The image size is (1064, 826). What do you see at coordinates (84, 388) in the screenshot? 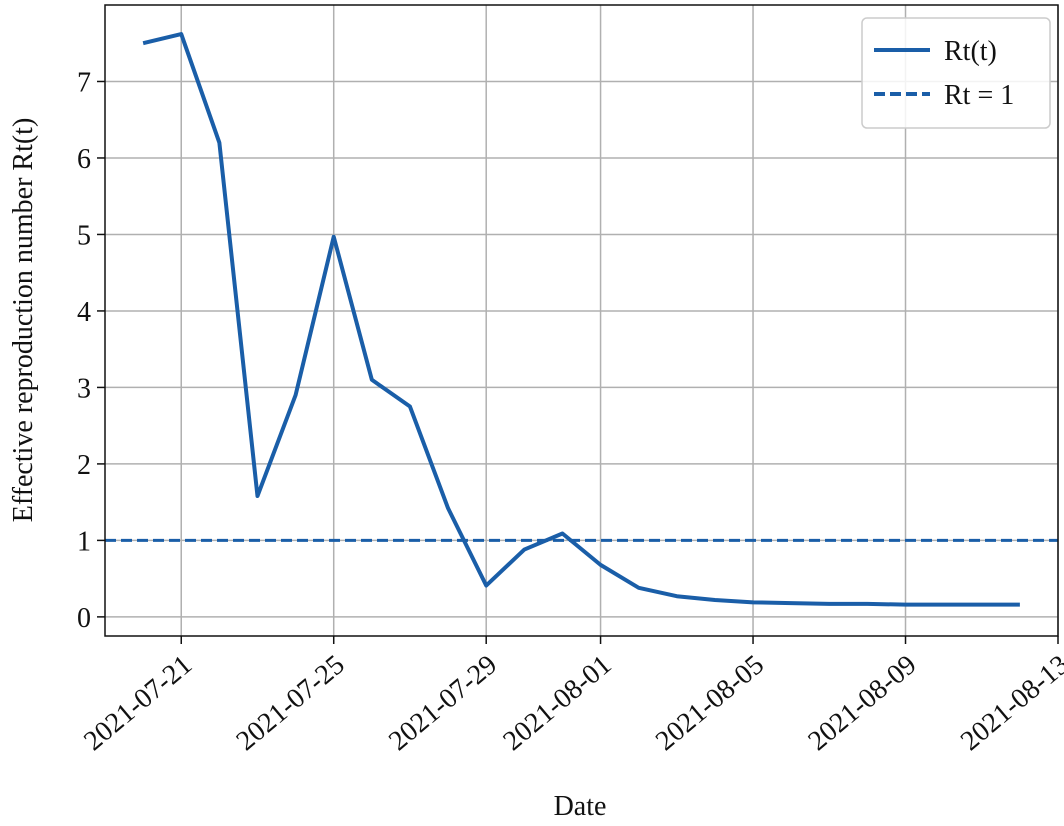
I see `y-tick-label: 3` at bounding box center [84, 388].